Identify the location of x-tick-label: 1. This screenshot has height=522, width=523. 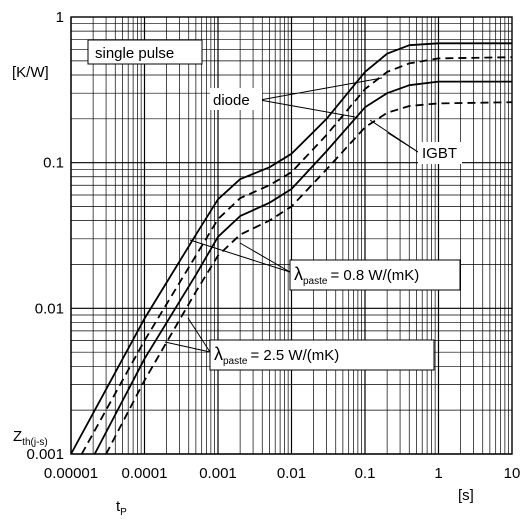
(438, 473).